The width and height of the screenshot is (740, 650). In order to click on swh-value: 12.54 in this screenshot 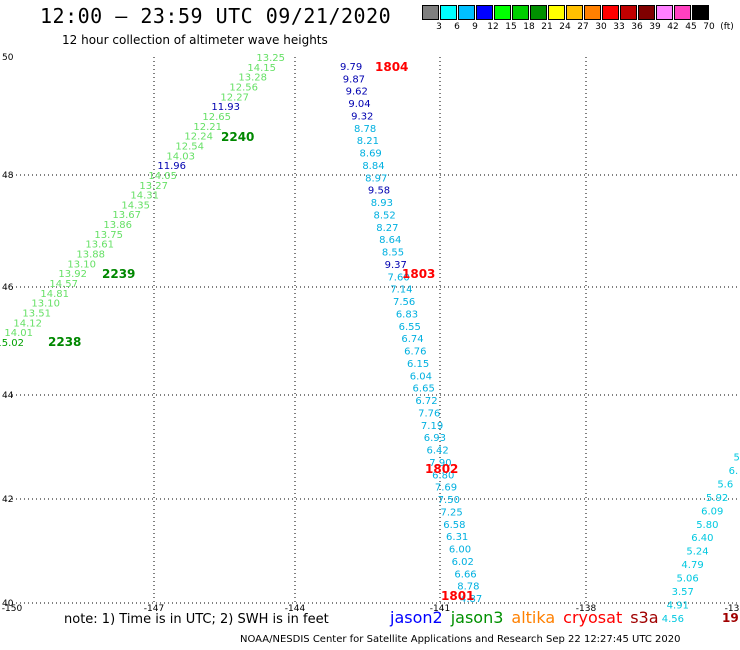, I will do `click(189, 146)`.